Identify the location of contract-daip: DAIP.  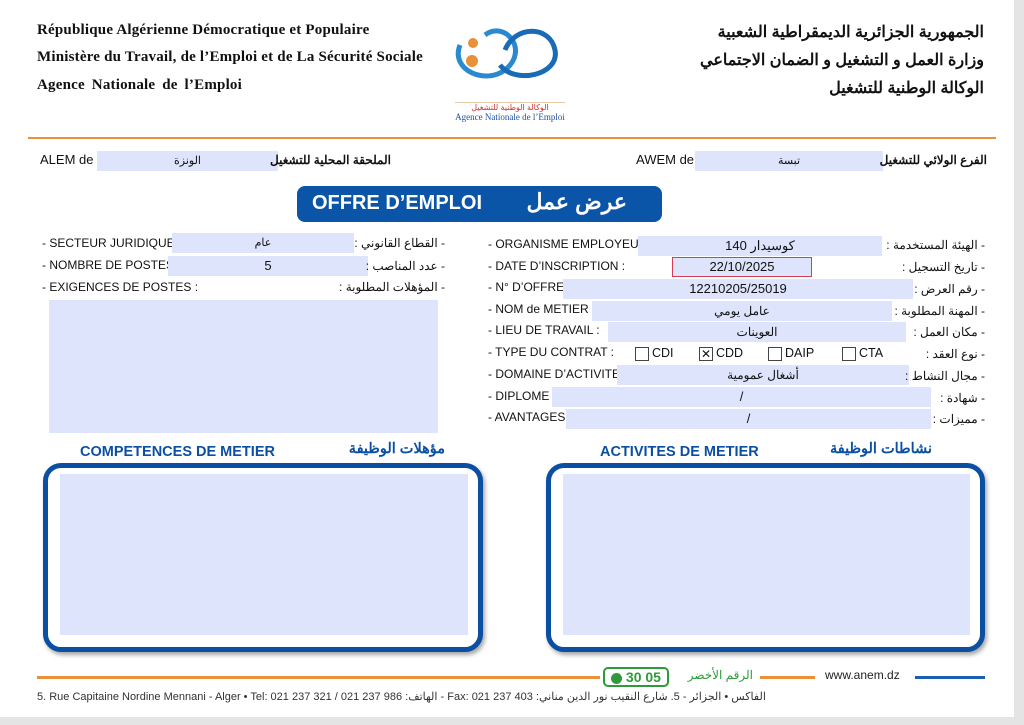
(791, 353).